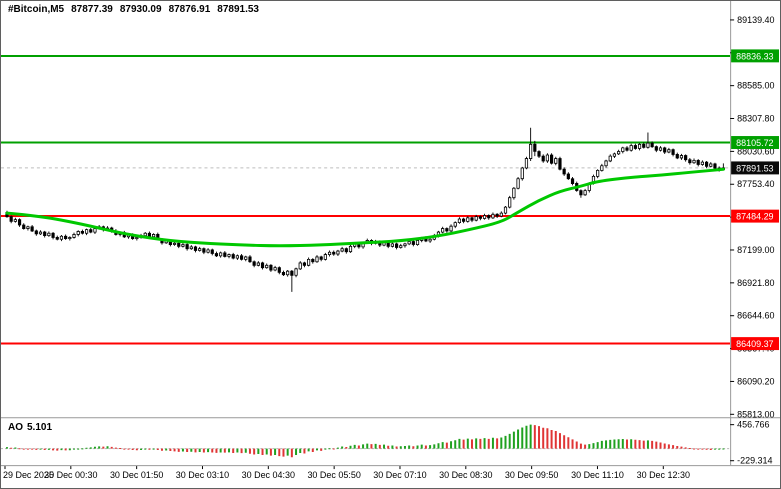  Describe the element at coordinates (70, 475) in the screenshot. I see `time-axis-label: 30 Dec 00:30` at that location.